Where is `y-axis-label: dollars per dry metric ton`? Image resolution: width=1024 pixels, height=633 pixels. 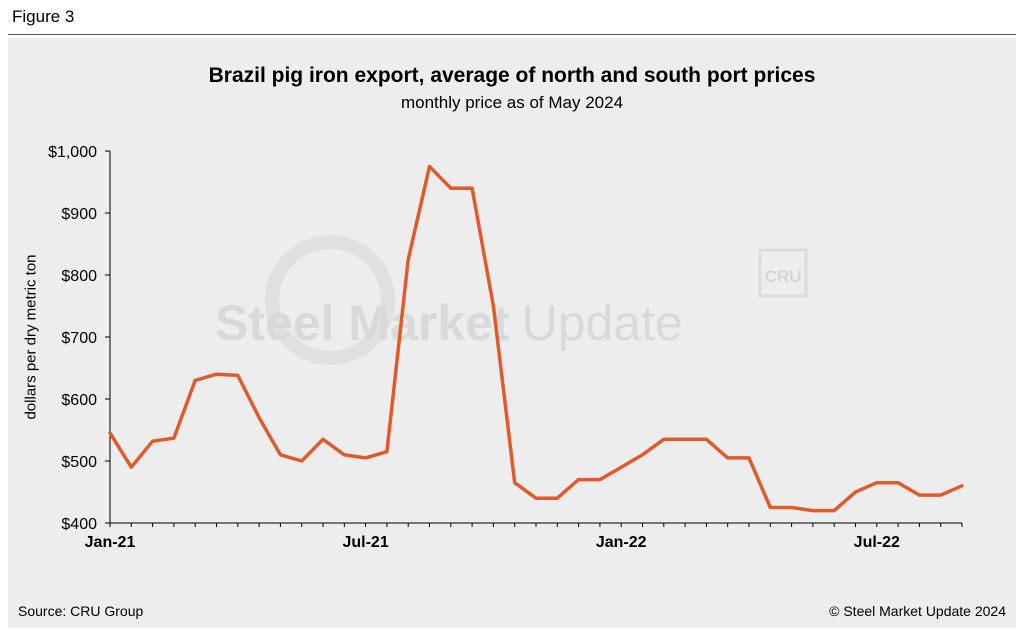 y-axis-label: dollars per dry metric ton is located at coordinates (31, 337).